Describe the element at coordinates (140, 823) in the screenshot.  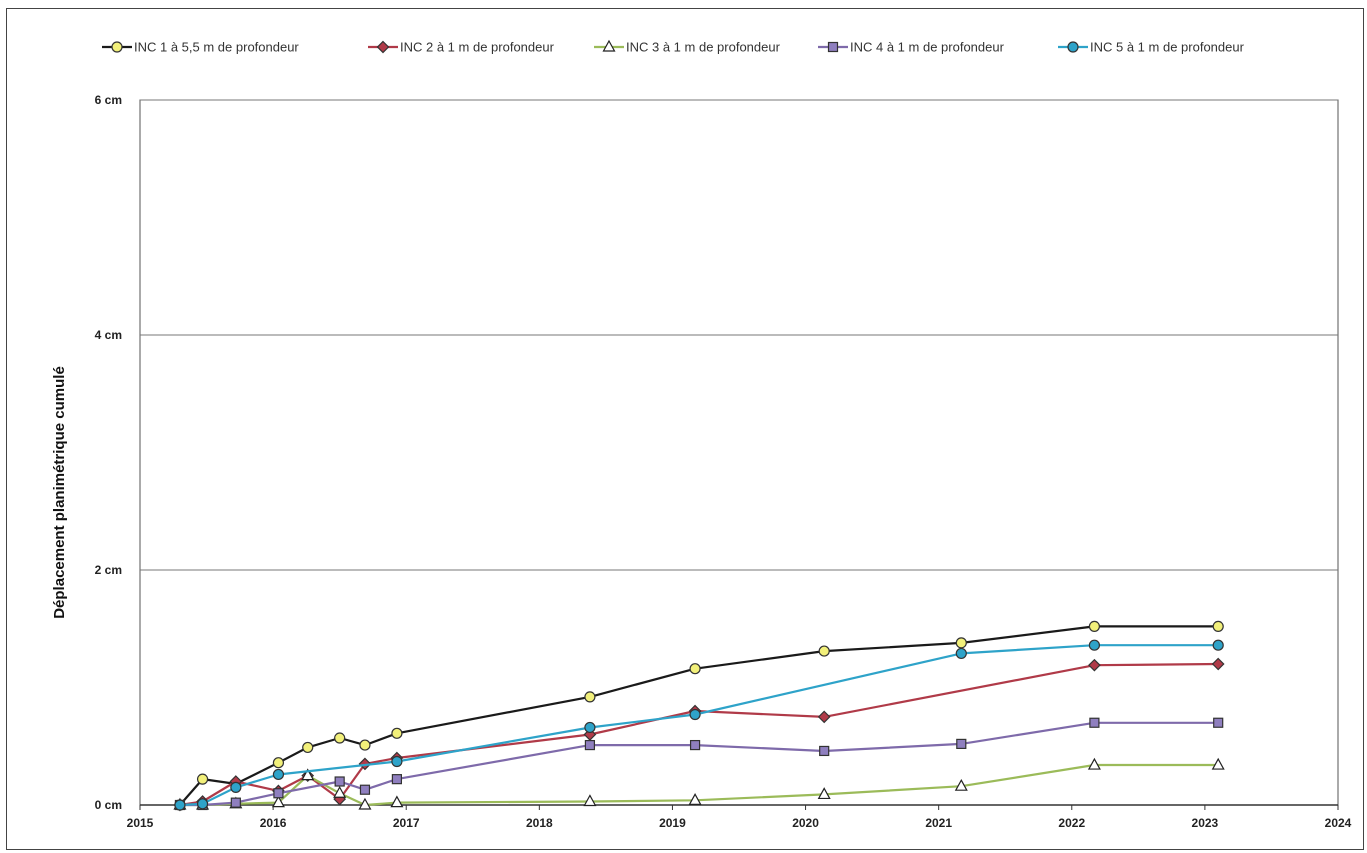
I see `x-tick-label: 2015` at that location.